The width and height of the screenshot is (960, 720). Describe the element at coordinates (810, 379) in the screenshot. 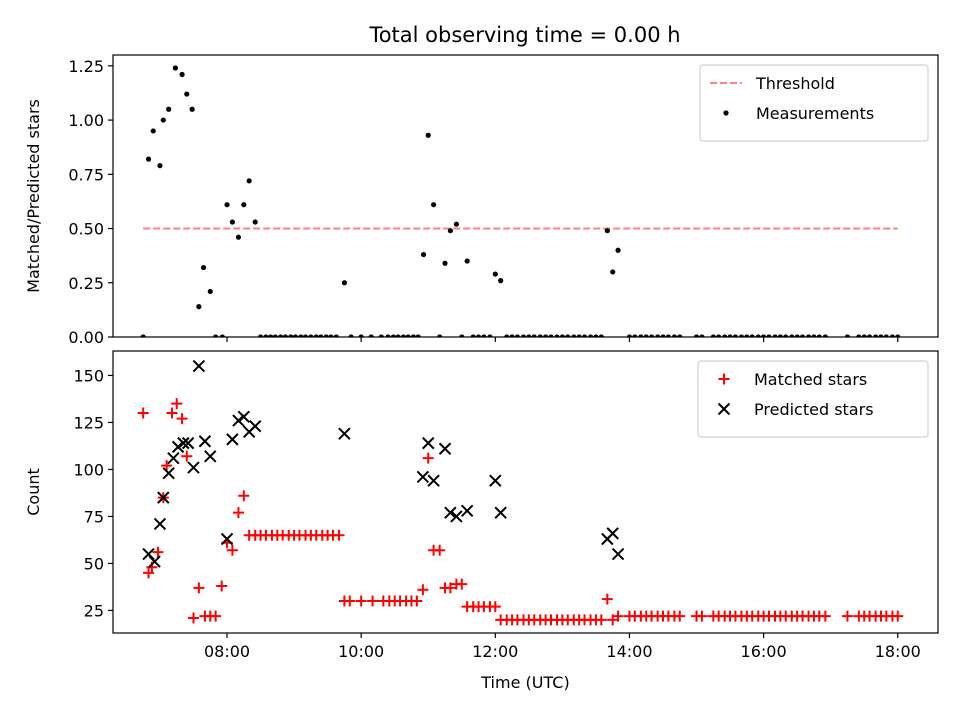

I see `legend-label: Matched stars` at that location.